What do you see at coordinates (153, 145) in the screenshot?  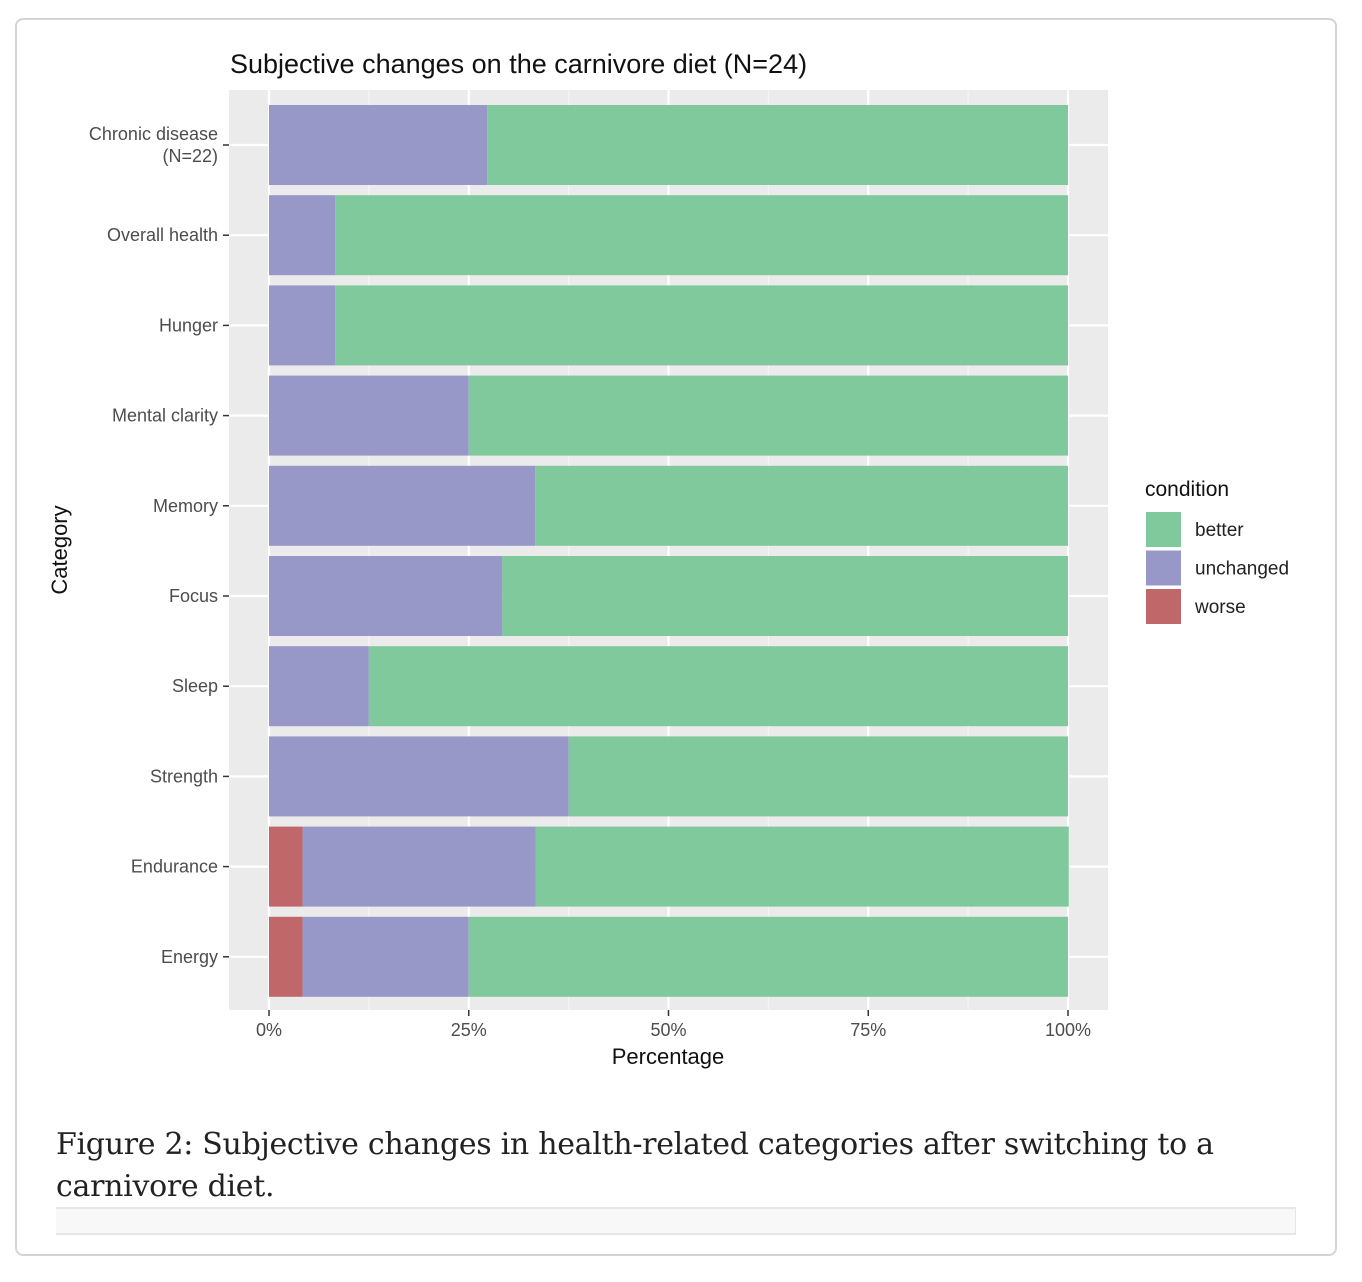 I see `y-tick-label: Chronic disease (N=22)` at bounding box center [153, 145].